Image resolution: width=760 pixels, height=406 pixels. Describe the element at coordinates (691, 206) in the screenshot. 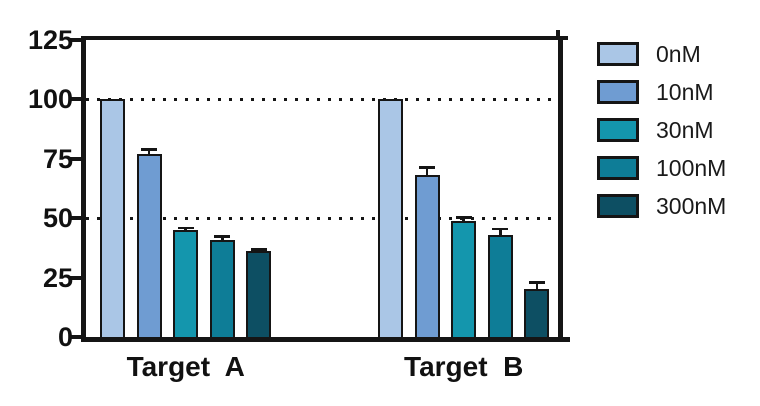

I see `legend-label-300nM: 300nM` at that location.